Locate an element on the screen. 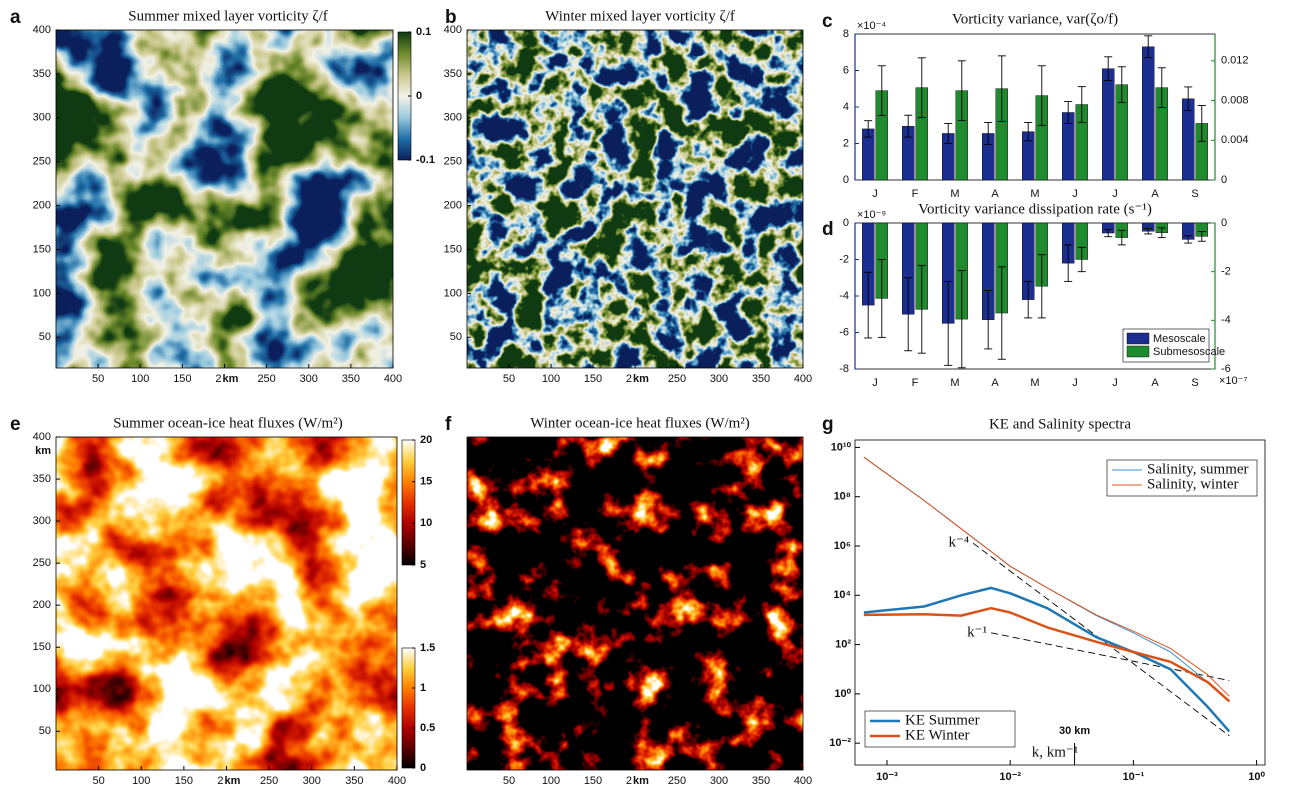 This screenshot has width=1292, height=787. legend-swatch is located at coordinates (1138, 338).